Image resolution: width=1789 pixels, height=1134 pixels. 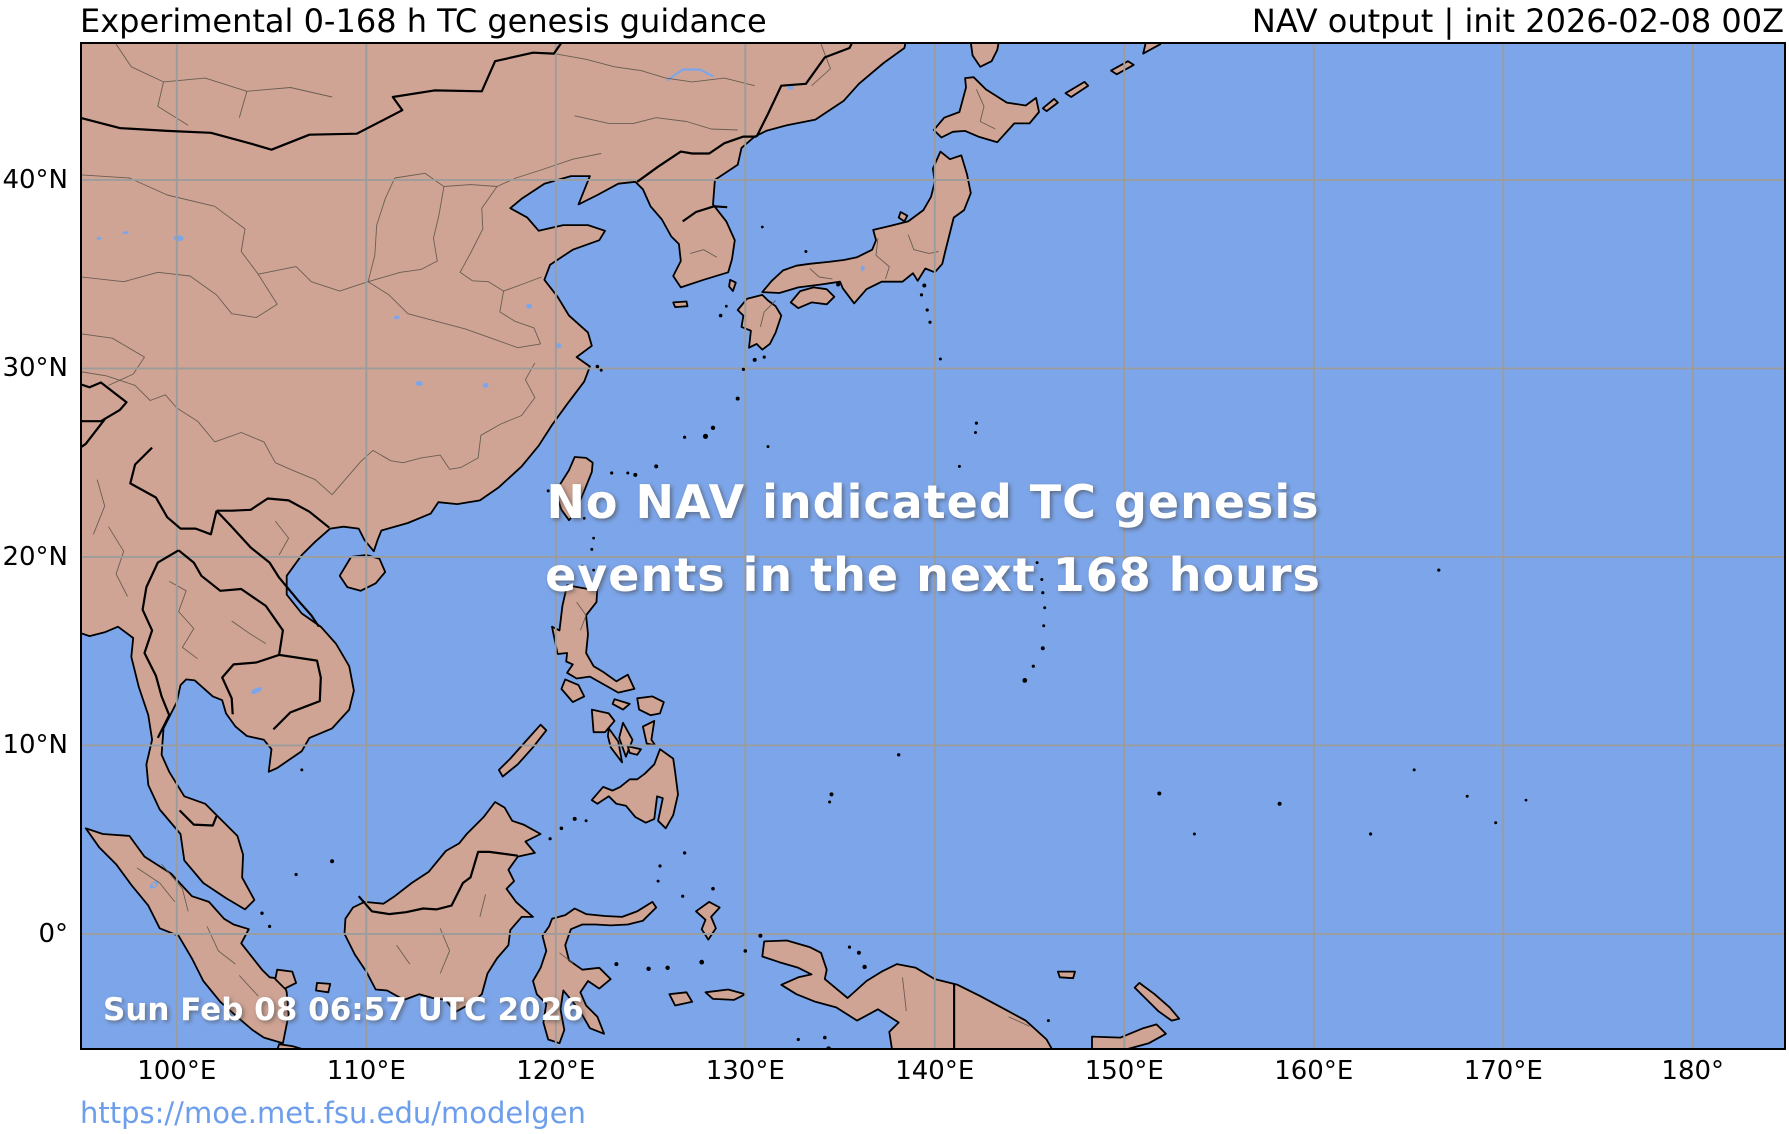 I want to click on land-iturup, so click(x=1077, y=89).